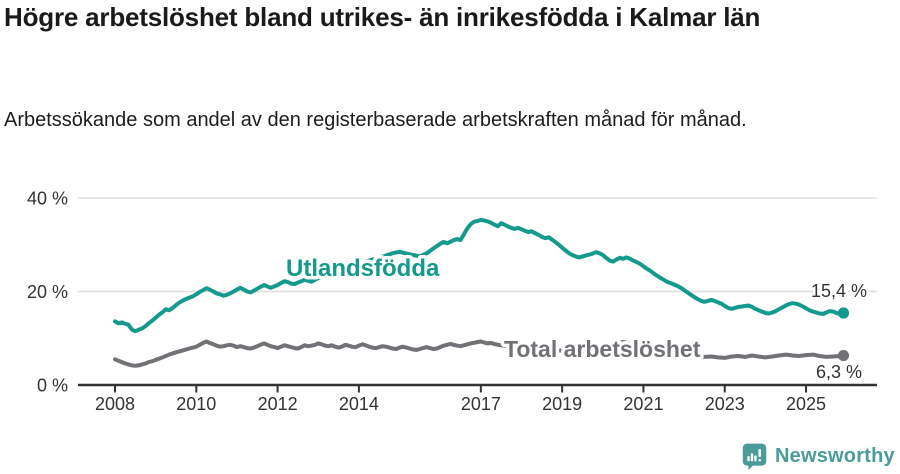 The image size is (900, 474). What do you see at coordinates (839, 291) in the screenshot?
I see `end-value-label-utlandsfodda: 15,4 %` at bounding box center [839, 291].